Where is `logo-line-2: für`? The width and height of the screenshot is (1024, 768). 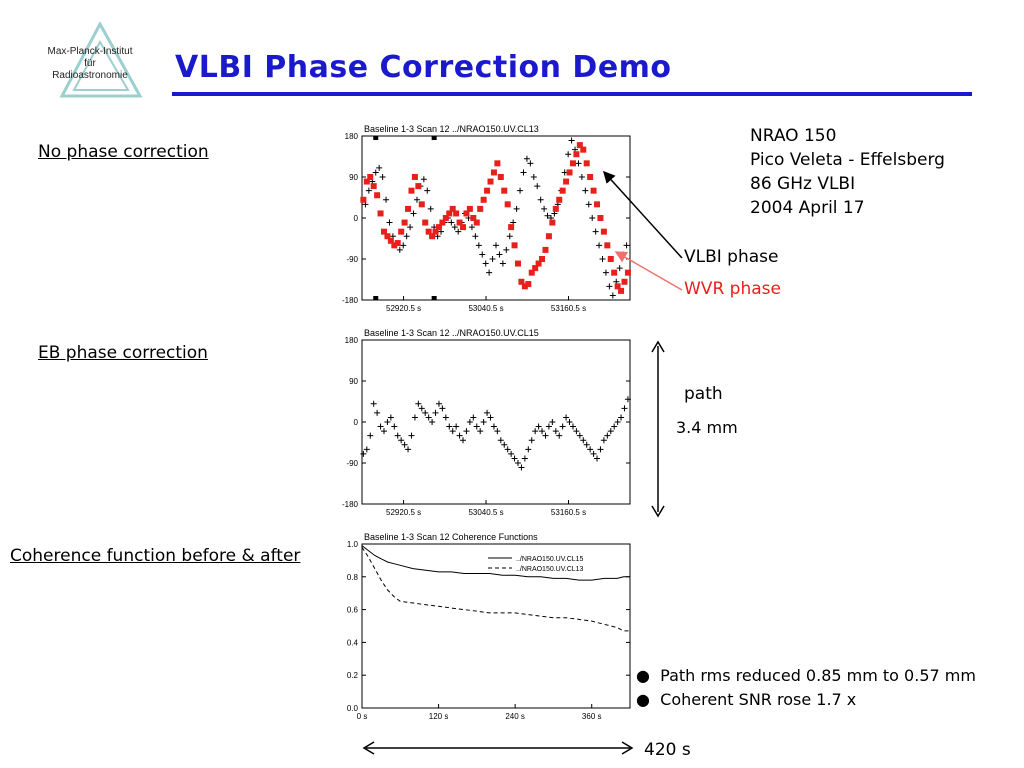 logo-line-2: für is located at coordinates (90, 63).